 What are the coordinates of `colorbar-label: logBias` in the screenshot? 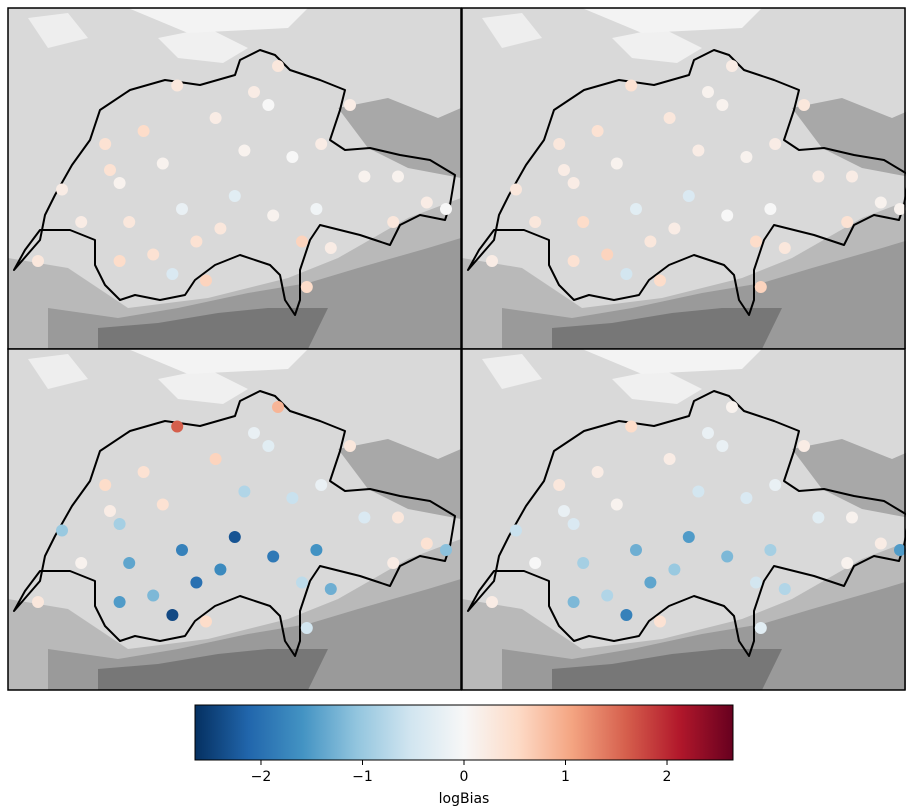 It's located at (464, 799).